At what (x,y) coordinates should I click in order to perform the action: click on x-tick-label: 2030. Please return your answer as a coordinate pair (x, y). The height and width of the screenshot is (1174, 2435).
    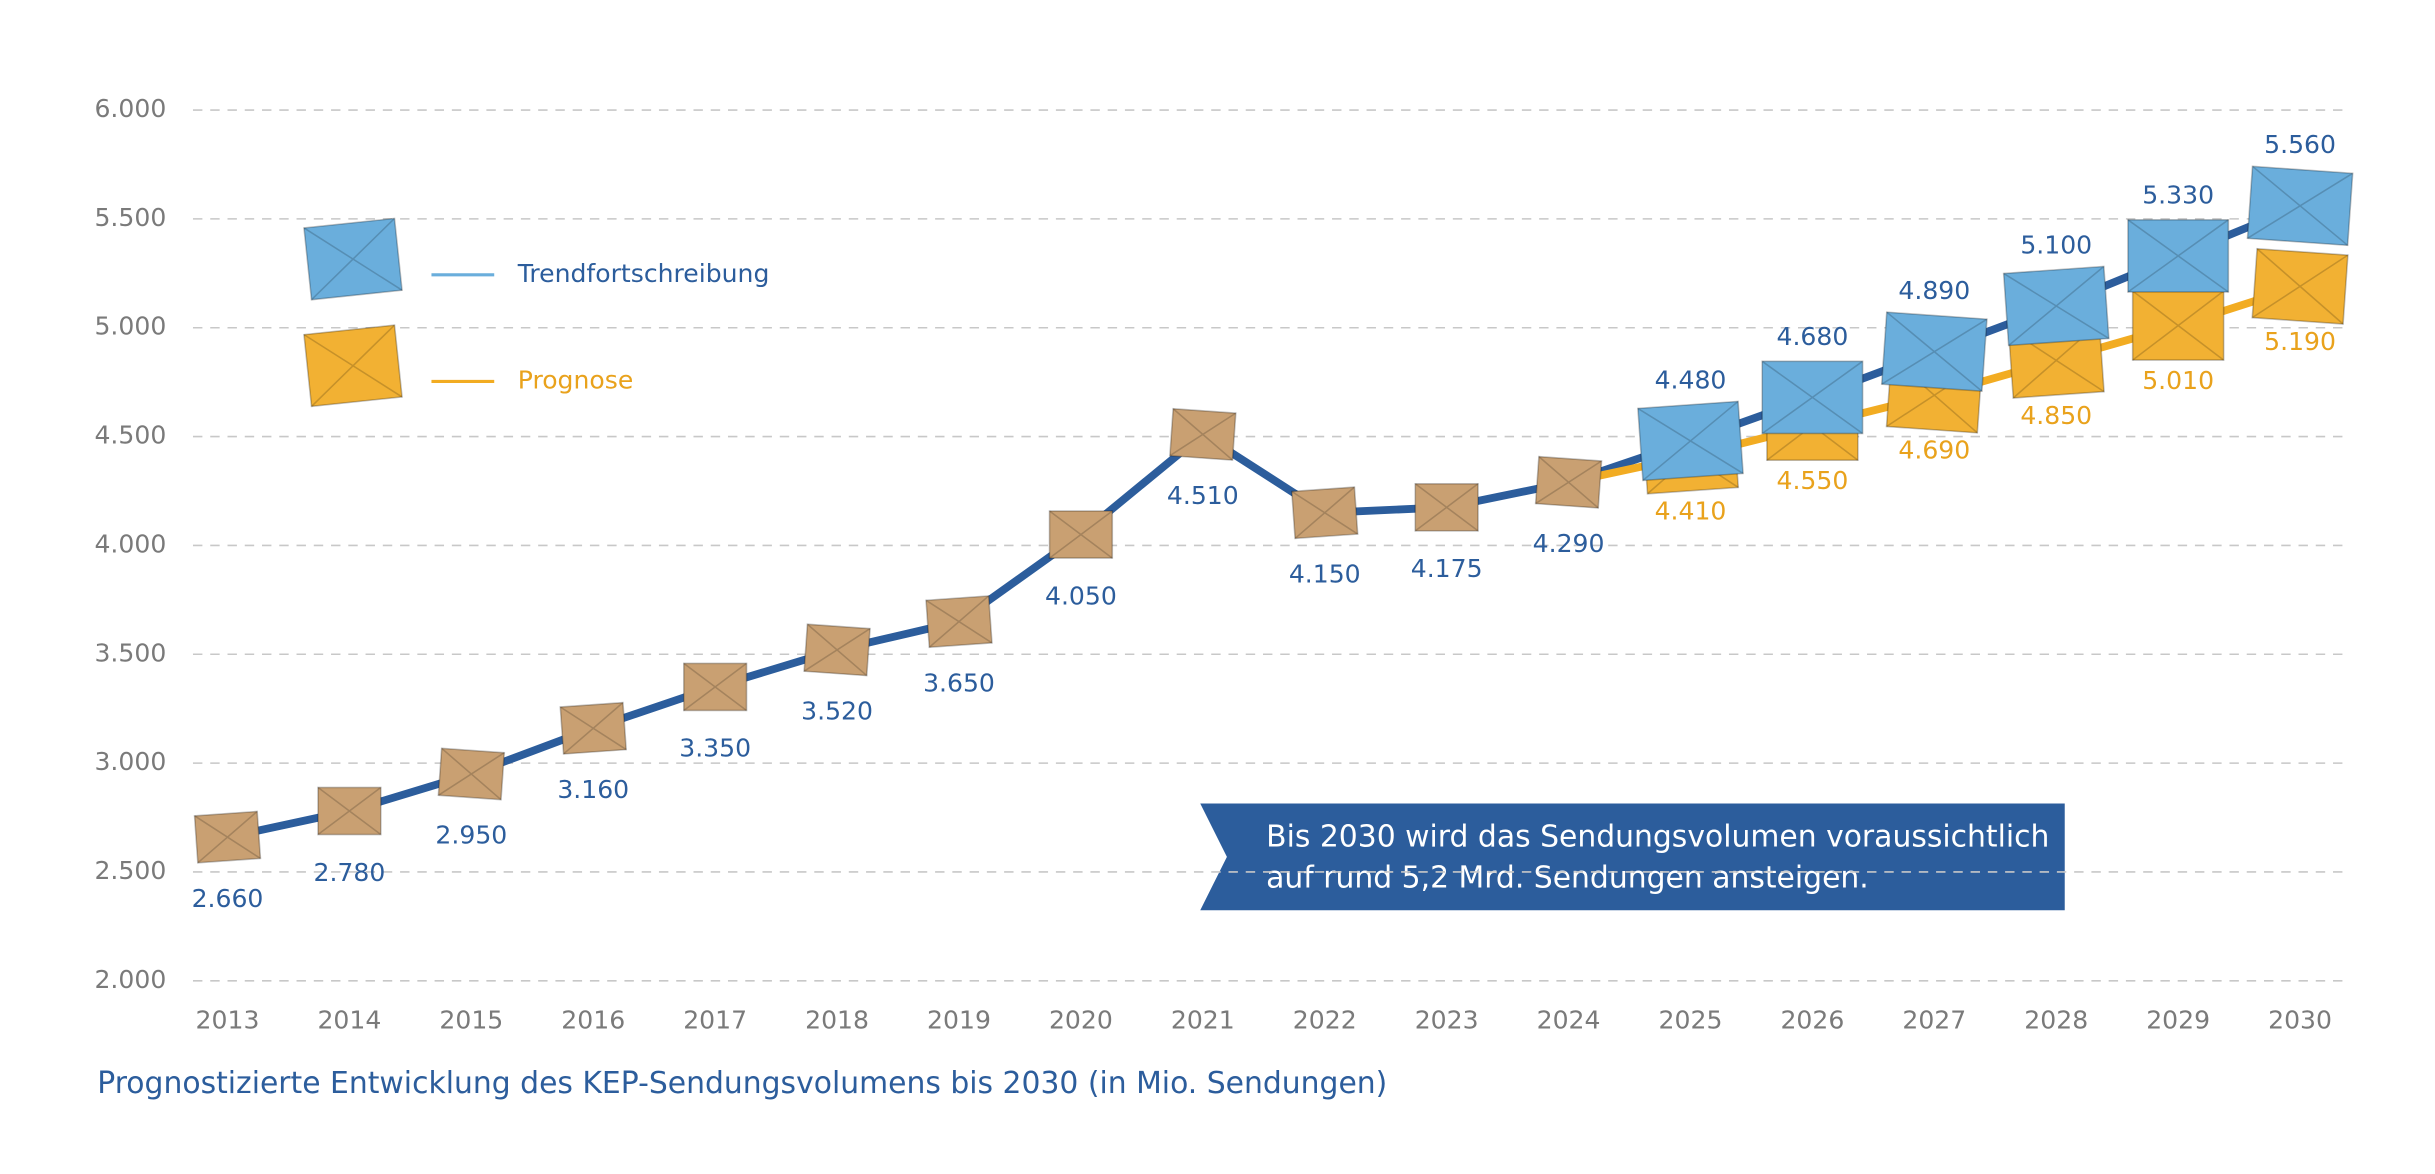
    Looking at the image, I should click on (2300, 1020).